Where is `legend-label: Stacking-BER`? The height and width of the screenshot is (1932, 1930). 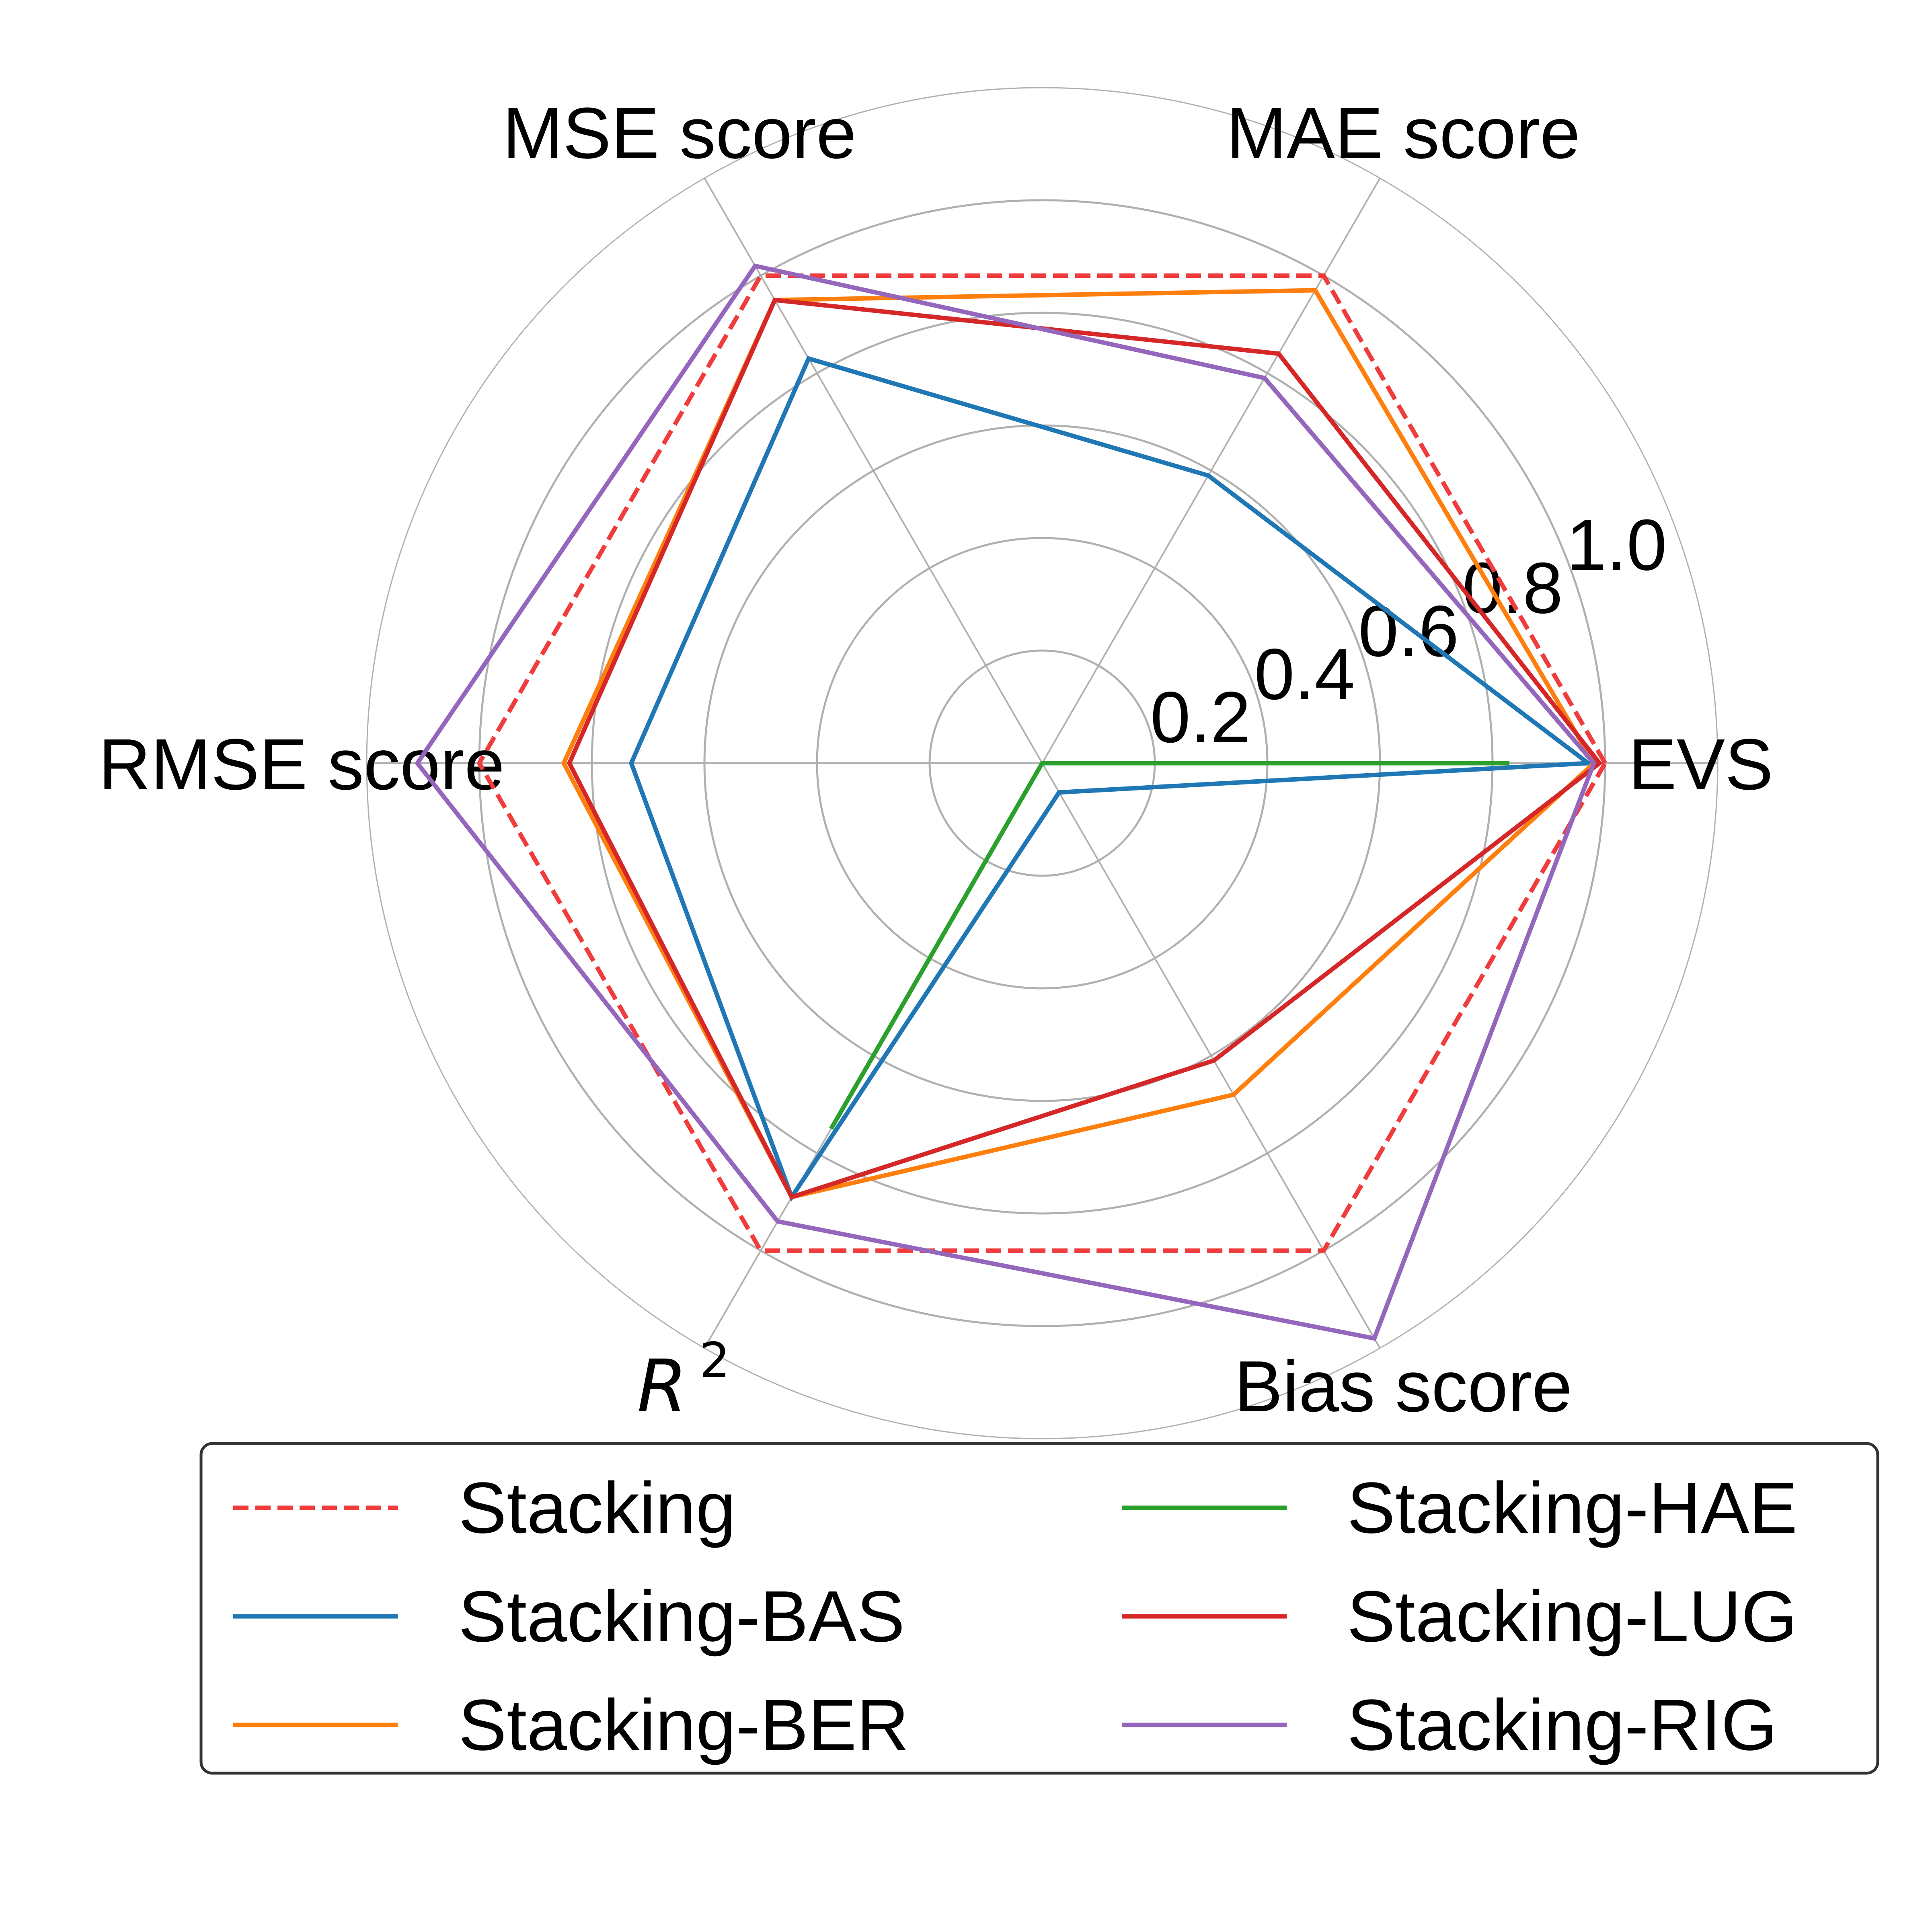
legend-label: Stacking-BER is located at coordinates (683, 1725).